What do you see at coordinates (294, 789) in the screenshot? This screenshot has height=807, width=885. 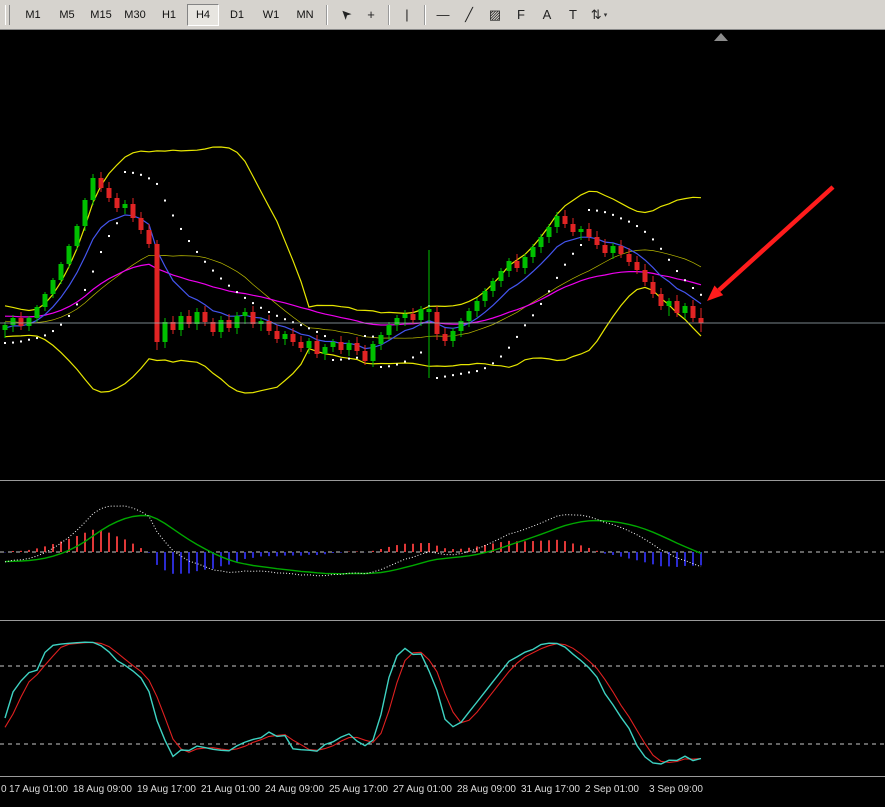 I see `time-axis-label: 24 Aug 09:00` at bounding box center [294, 789].